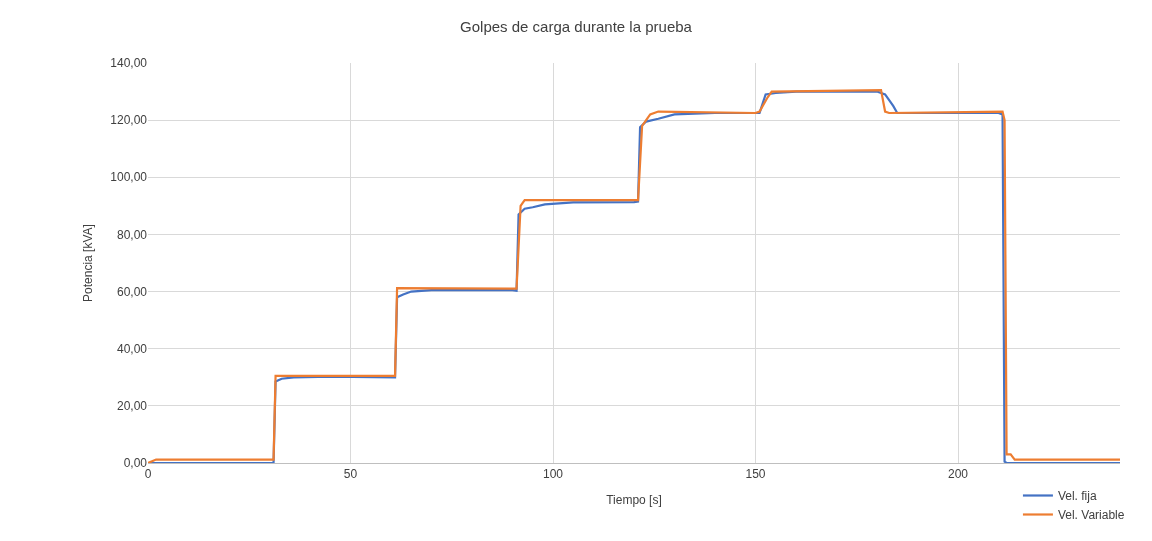 The height and width of the screenshot is (541, 1152). Describe the element at coordinates (132, 291) in the screenshot. I see `y-tick-label: 60,00` at that location.